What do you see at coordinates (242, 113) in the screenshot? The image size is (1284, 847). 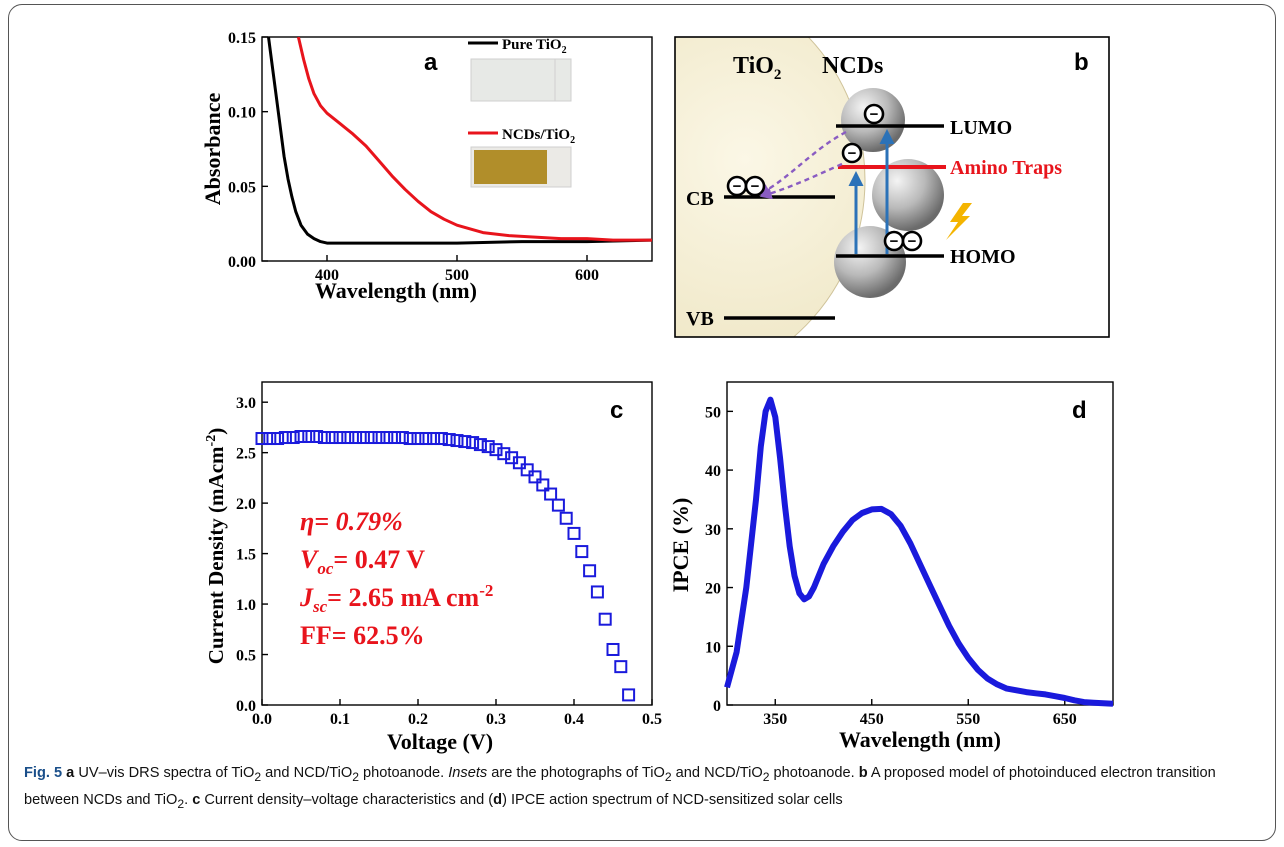 I see `y-tick-label: 0.10` at bounding box center [242, 113].